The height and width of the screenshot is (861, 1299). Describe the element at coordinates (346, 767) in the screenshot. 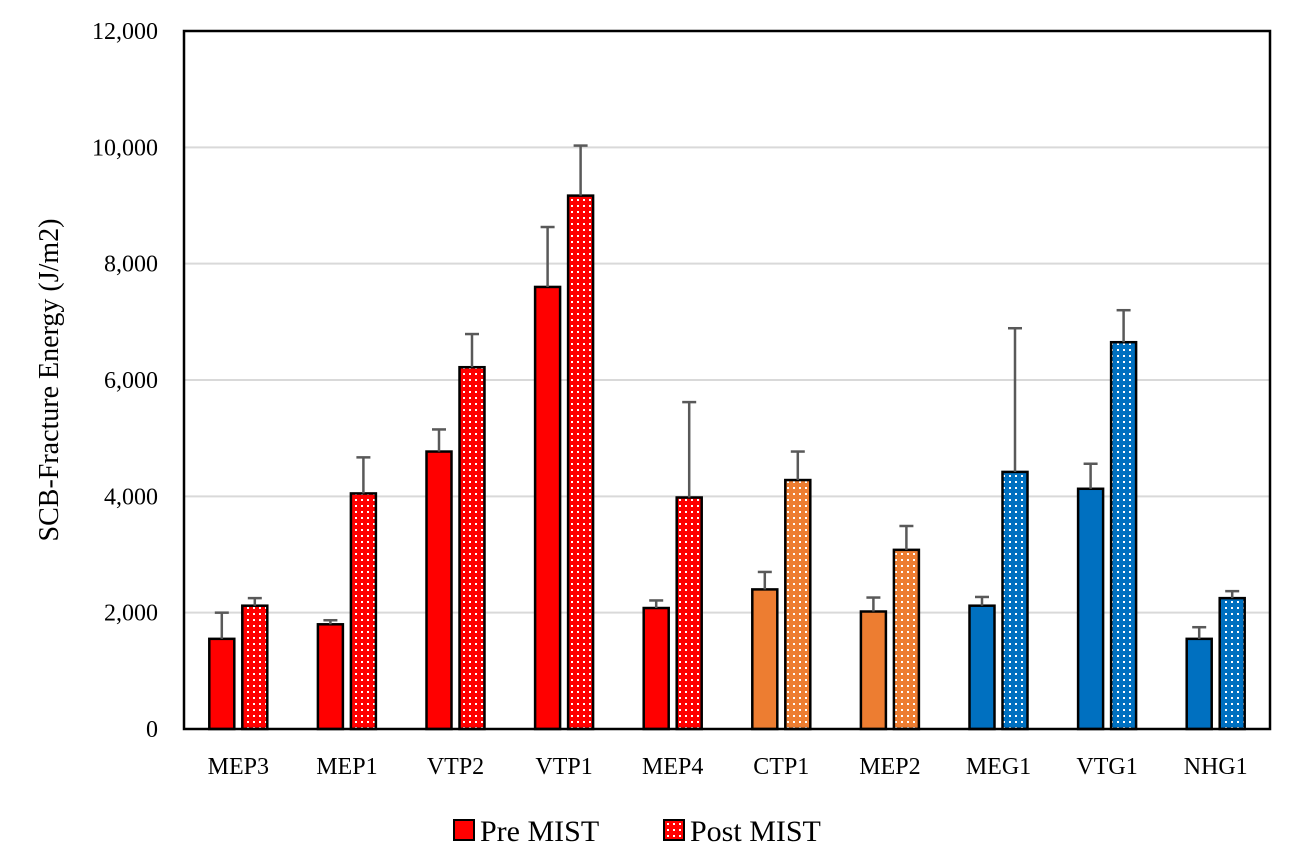

I see `x-tick-label: MEP1` at that location.